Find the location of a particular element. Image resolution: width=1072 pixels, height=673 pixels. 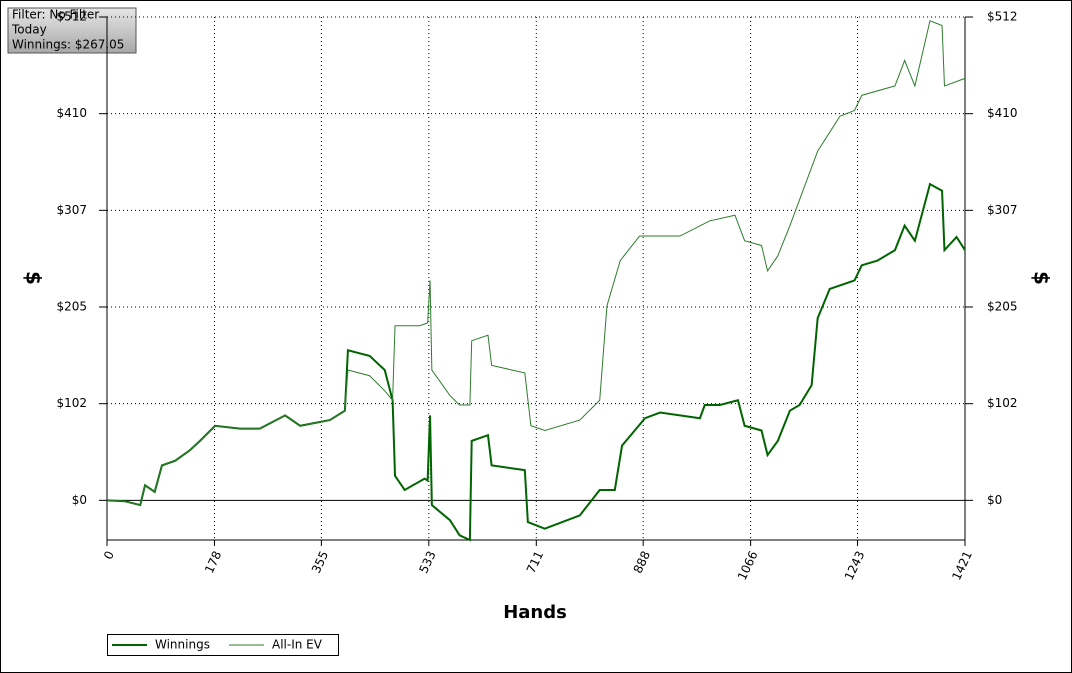

y2-tick-label: $410 is located at coordinates (1002, 113).